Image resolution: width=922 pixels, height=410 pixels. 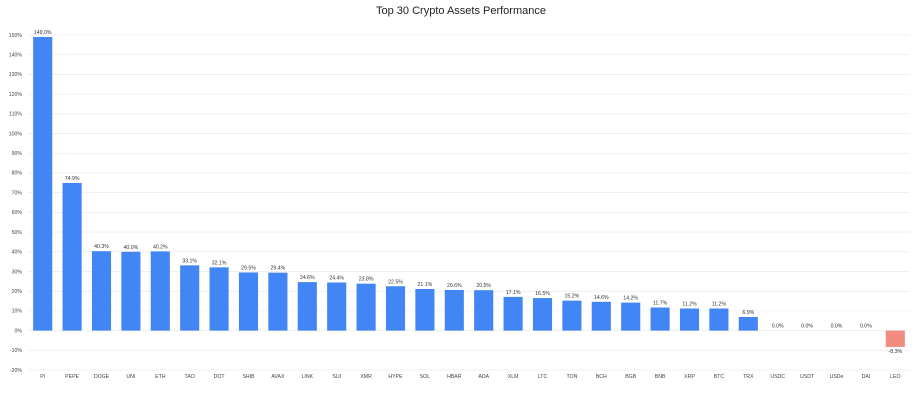 What do you see at coordinates (484, 310) in the screenshot?
I see `bar-ada` at bounding box center [484, 310].